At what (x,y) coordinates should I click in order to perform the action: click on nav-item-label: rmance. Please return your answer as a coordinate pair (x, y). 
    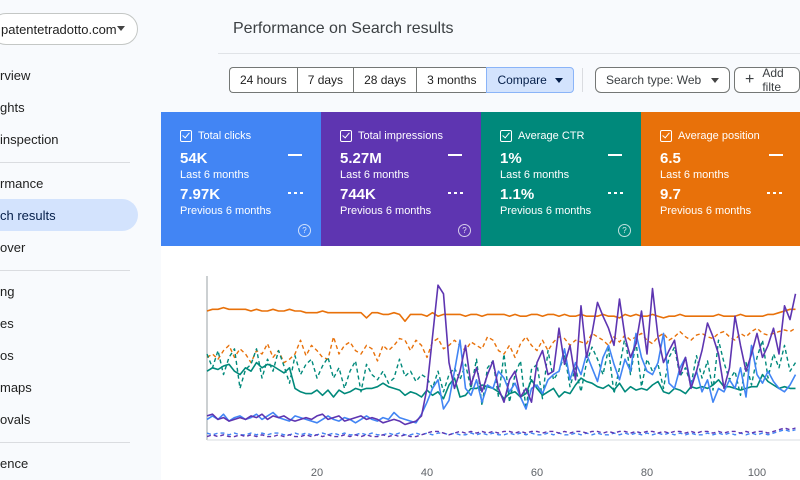
    Looking at the image, I should click on (22, 183).